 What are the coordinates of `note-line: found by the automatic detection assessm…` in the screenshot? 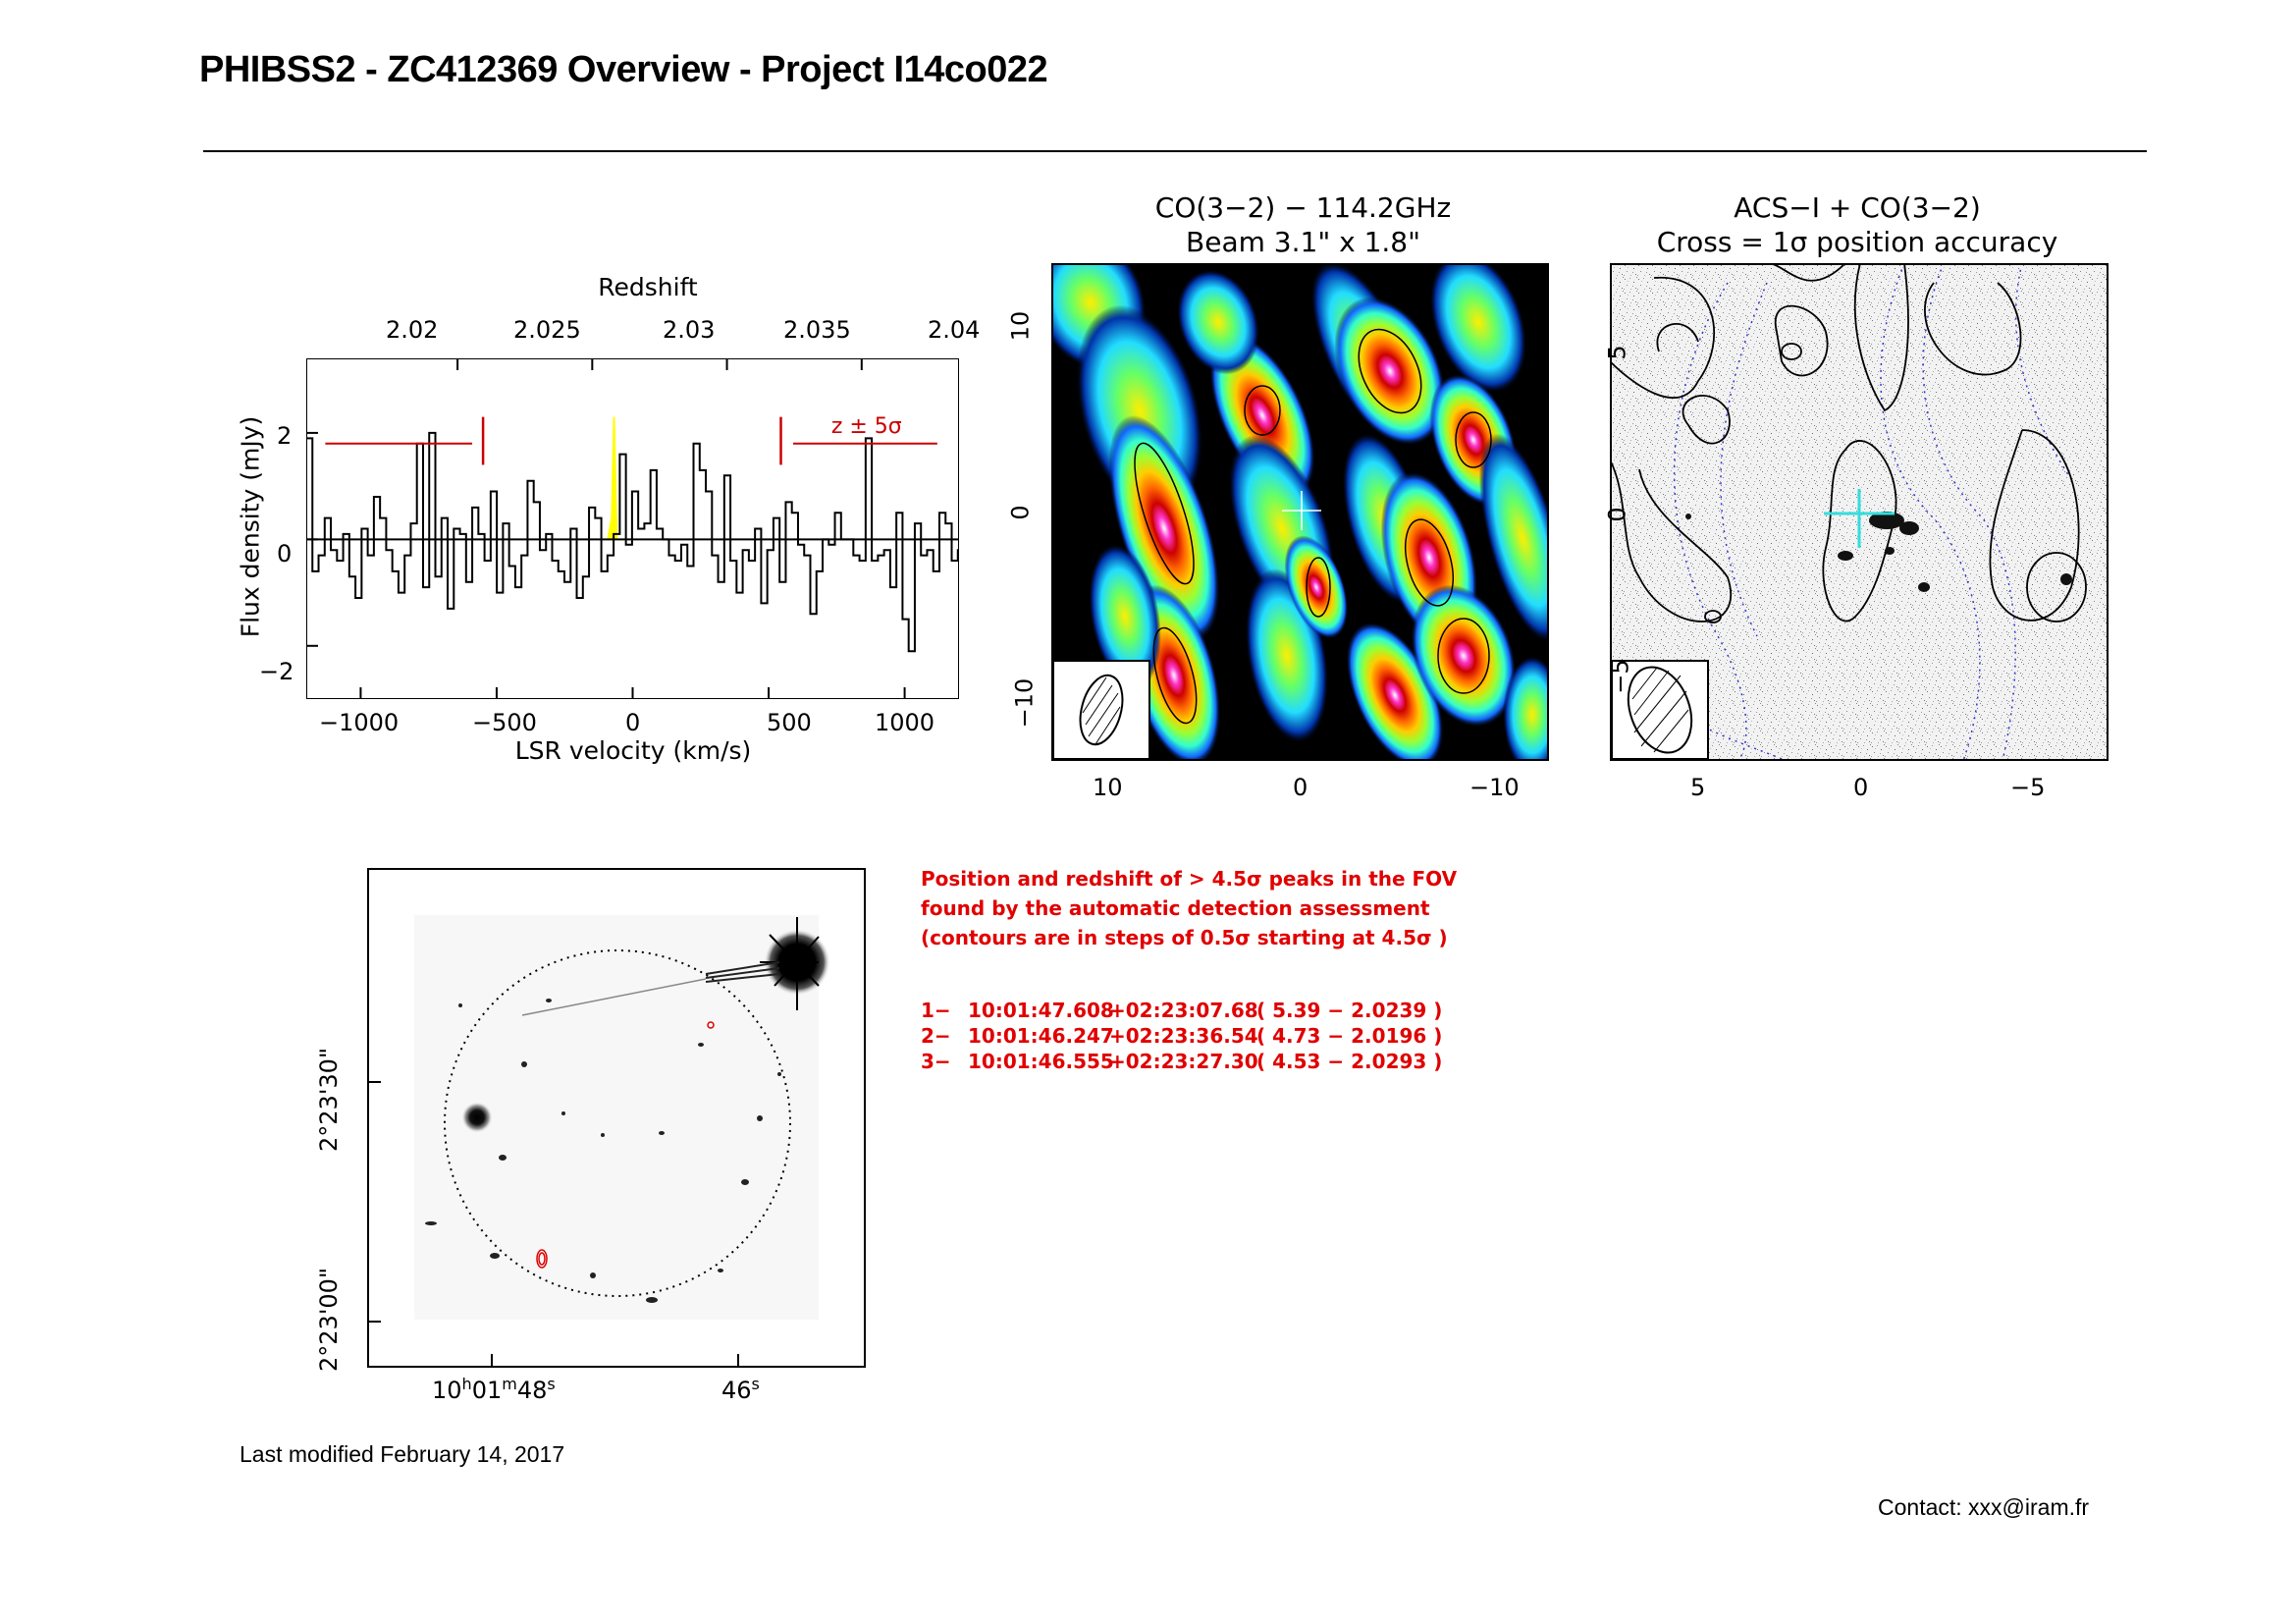 It's located at (1175, 908).